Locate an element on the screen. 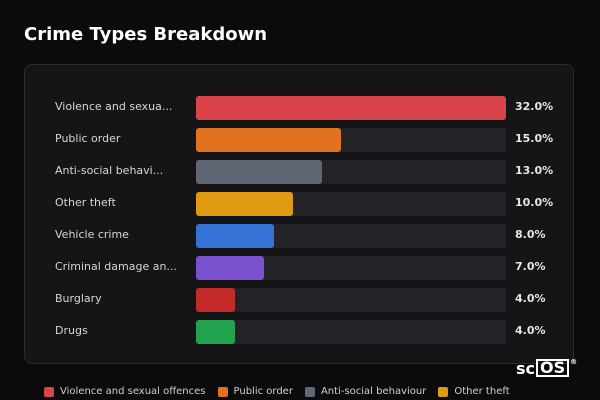  legend-item: Public order is located at coordinates (255, 391).